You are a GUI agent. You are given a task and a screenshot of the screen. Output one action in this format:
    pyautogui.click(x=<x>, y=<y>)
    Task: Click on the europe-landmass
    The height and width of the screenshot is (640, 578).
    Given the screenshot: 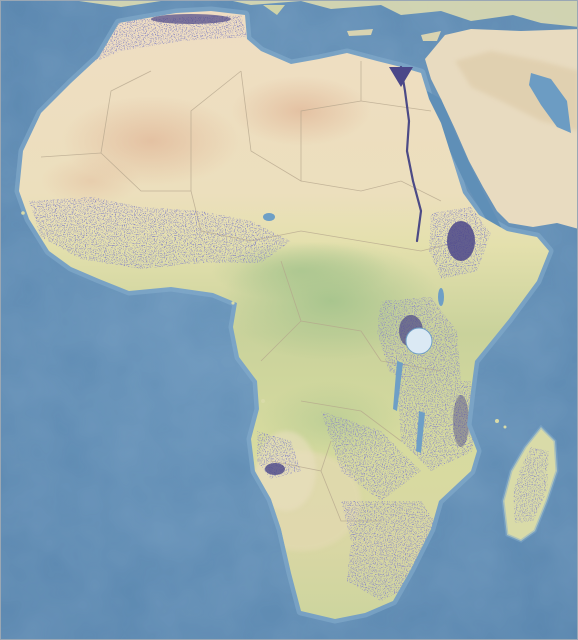 What is the action you would take?
    pyautogui.click(x=328, y=14)
    